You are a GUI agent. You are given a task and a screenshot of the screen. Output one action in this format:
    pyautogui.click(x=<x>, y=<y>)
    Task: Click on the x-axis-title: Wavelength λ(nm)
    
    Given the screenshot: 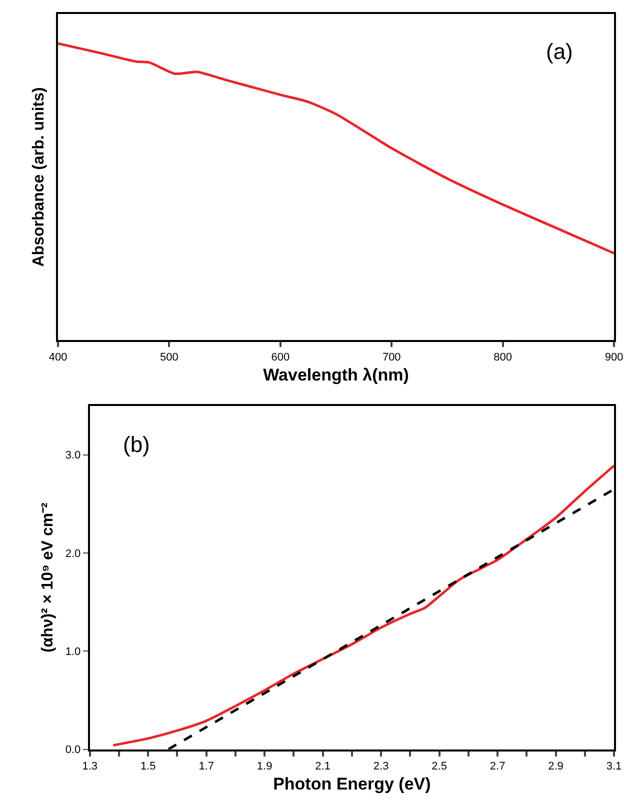 What is the action you would take?
    pyautogui.click(x=336, y=374)
    